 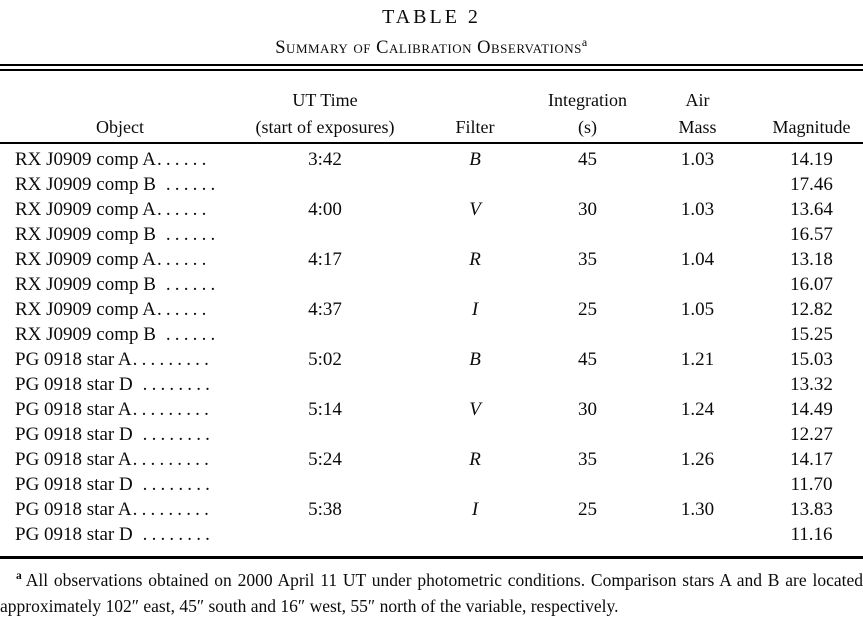 I want to click on object-label: RX J0909 comp B, so click(x=85, y=334).